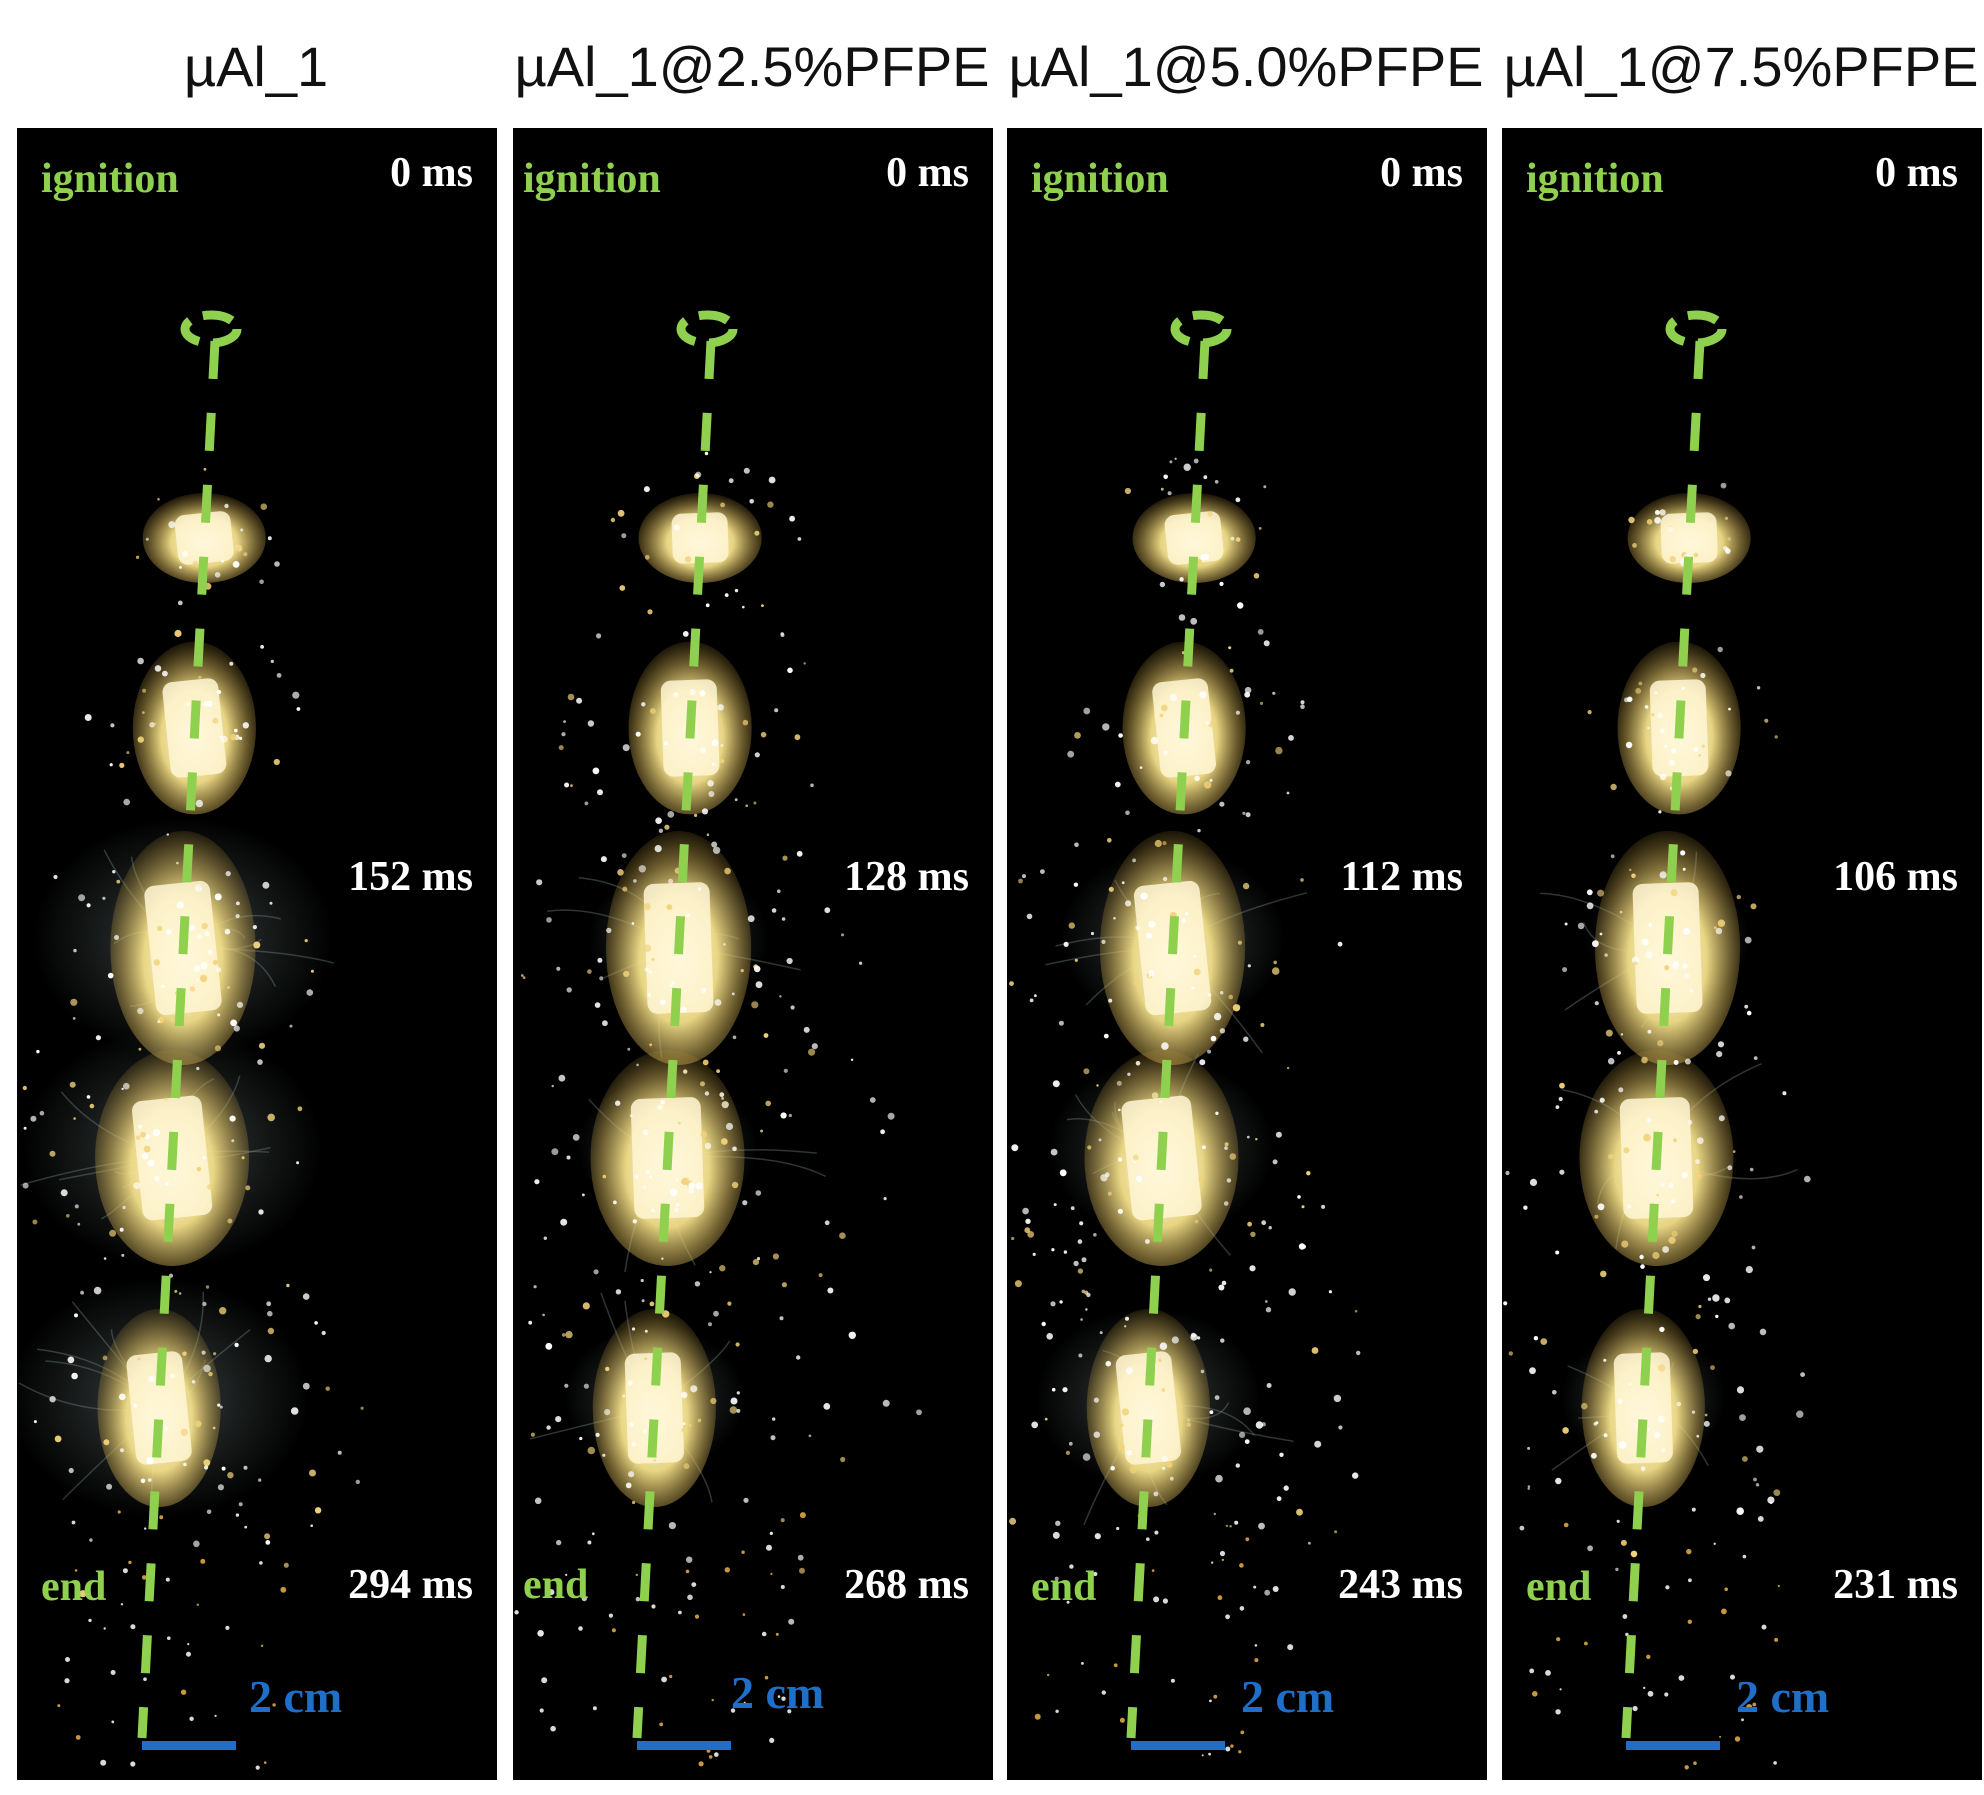 The width and height of the screenshot is (1984, 1795). I want to click on end-time-label: 268 ms, so click(906, 1585).